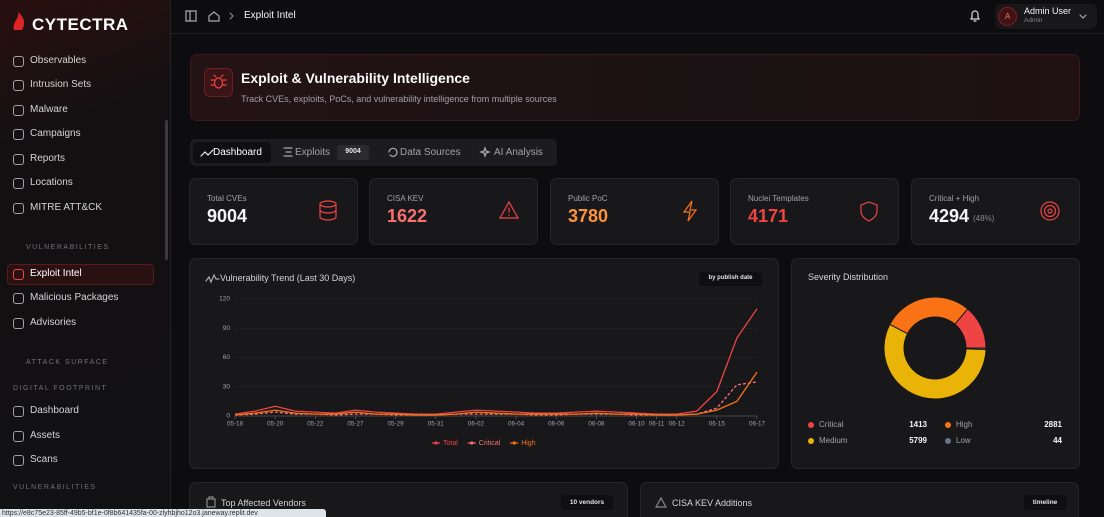  Describe the element at coordinates (637, 17) in the screenshot. I see `topbar` at that location.